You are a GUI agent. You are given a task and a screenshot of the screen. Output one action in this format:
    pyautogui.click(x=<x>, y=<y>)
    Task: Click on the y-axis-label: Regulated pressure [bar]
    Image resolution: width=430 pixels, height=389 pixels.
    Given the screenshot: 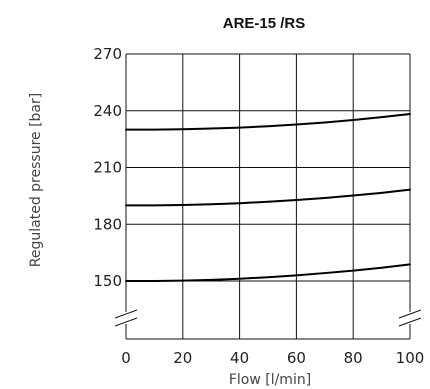 What is the action you would take?
    pyautogui.click(x=36, y=180)
    